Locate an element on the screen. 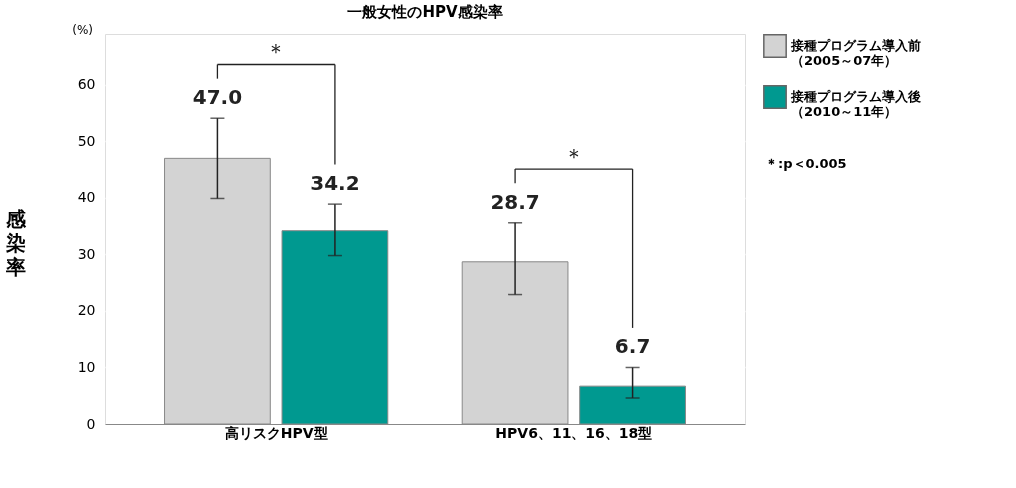 The height and width of the screenshot is (488, 1016). text: ＊:p＜0.005 is located at coordinates (806, 163).